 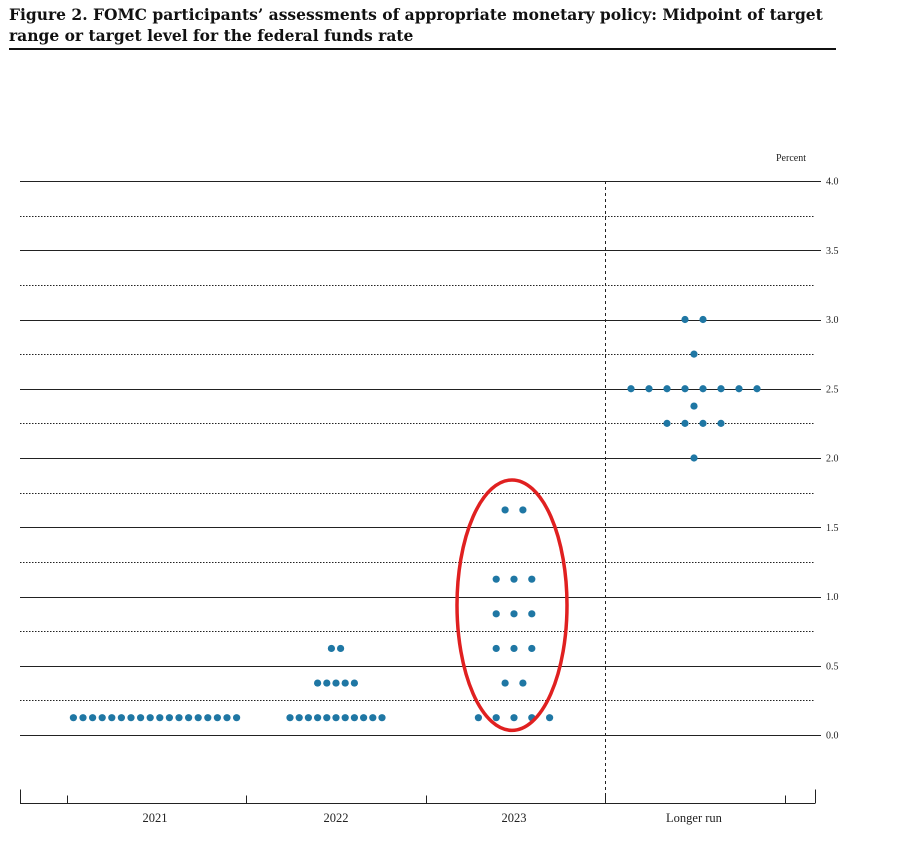 I want to click on y-tick-label: 2.5, so click(x=832, y=389).